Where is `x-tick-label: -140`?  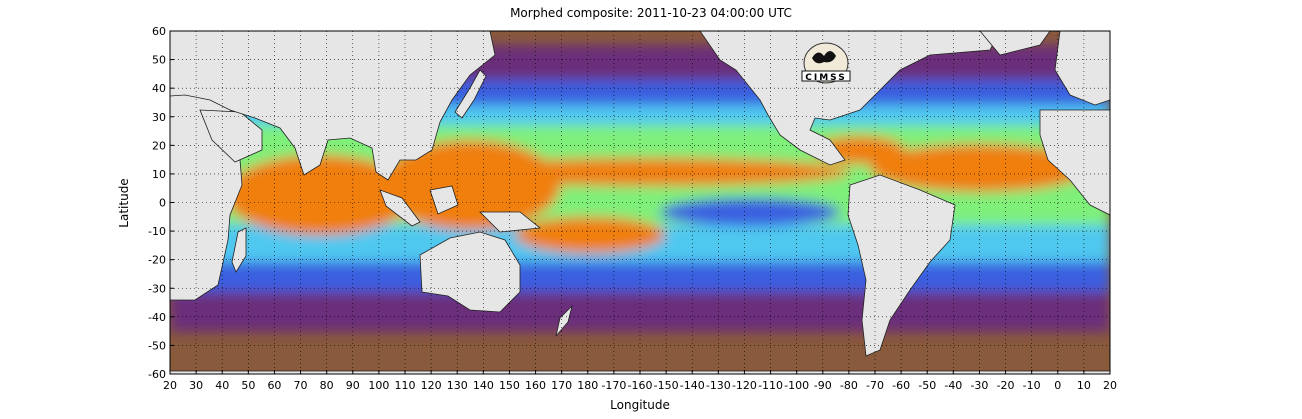
x-tick-label: -140 is located at coordinates (692, 385).